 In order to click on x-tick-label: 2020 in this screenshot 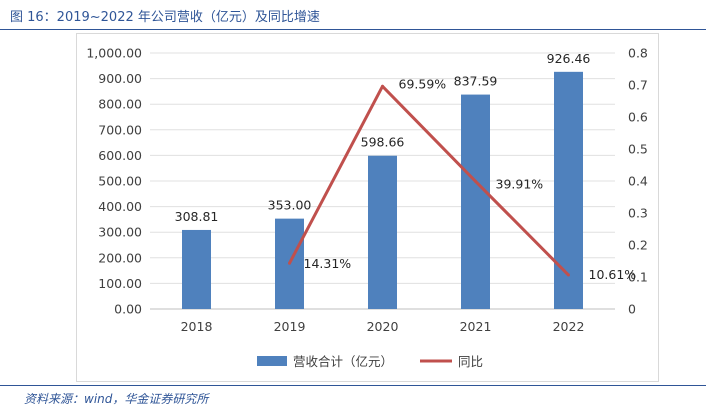, I will do `click(383, 326)`.